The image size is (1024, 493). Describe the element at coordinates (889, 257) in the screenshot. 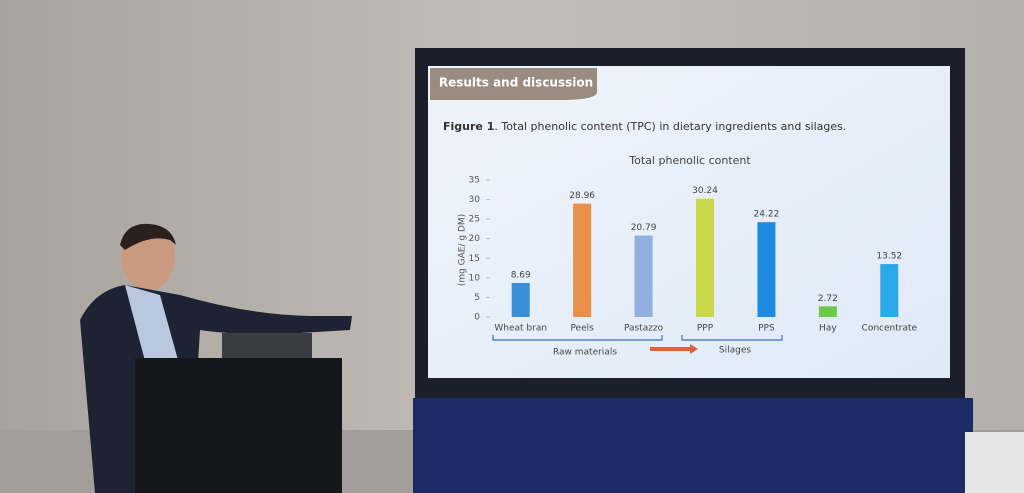

I see `data-label: 13.52` at that location.